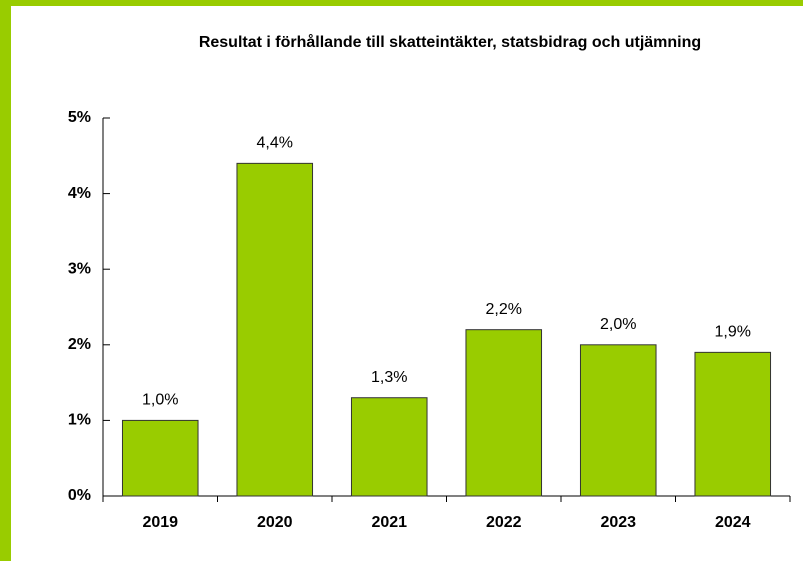 This screenshot has width=803, height=561. What do you see at coordinates (79, 495) in the screenshot?
I see `y-tick-label: 0%` at bounding box center [79, 495].